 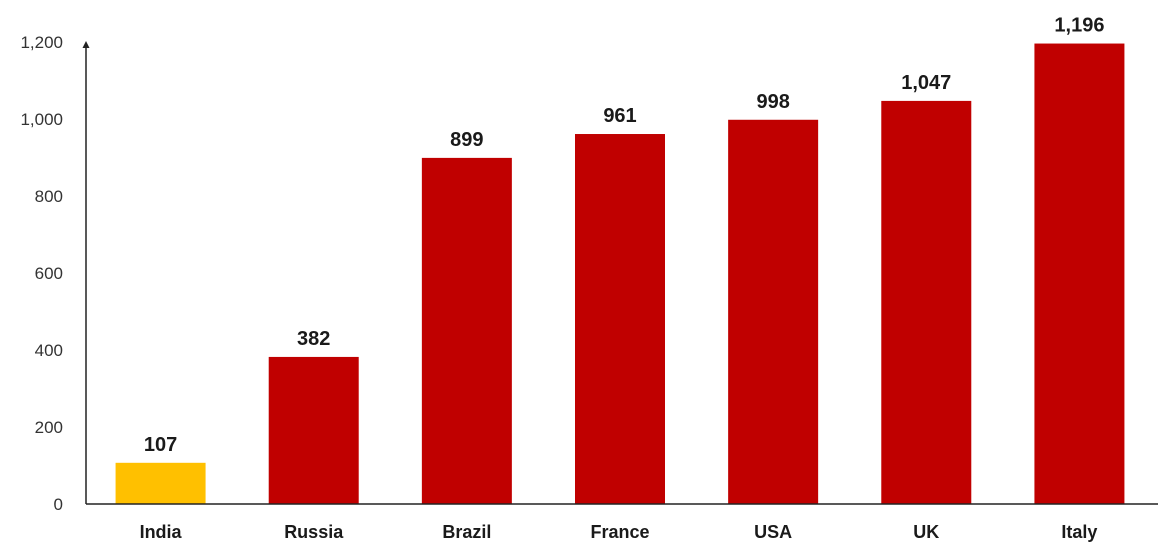 What do you see at coordinates (926, 302) in the screenshot?
I see `bar-uk` at bounding box center [926, 302].